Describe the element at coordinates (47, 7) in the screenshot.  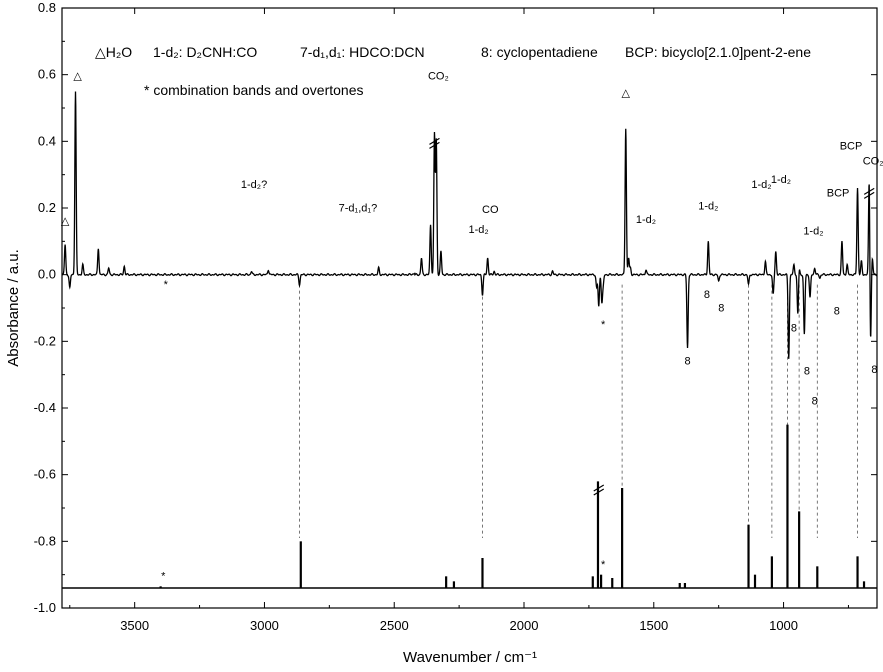
I see `y-tick-label: 0.8` at that location.